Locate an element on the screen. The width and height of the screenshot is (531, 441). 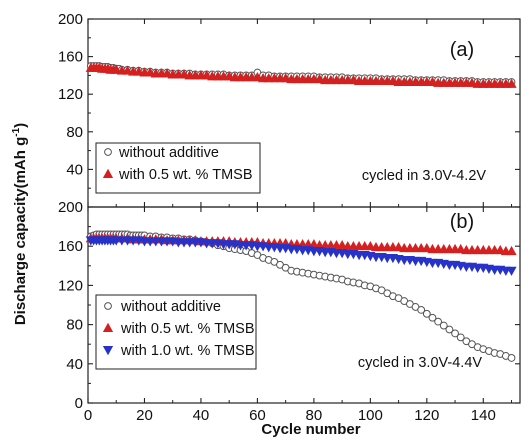
panel-label: (a) is located at coordinates (462, 50).